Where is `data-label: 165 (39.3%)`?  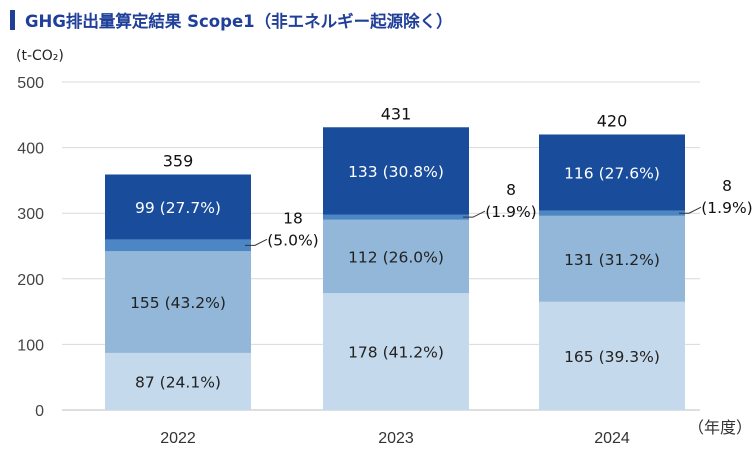 data-label: 165 (39.3%) is located at coordinates (612, 357).